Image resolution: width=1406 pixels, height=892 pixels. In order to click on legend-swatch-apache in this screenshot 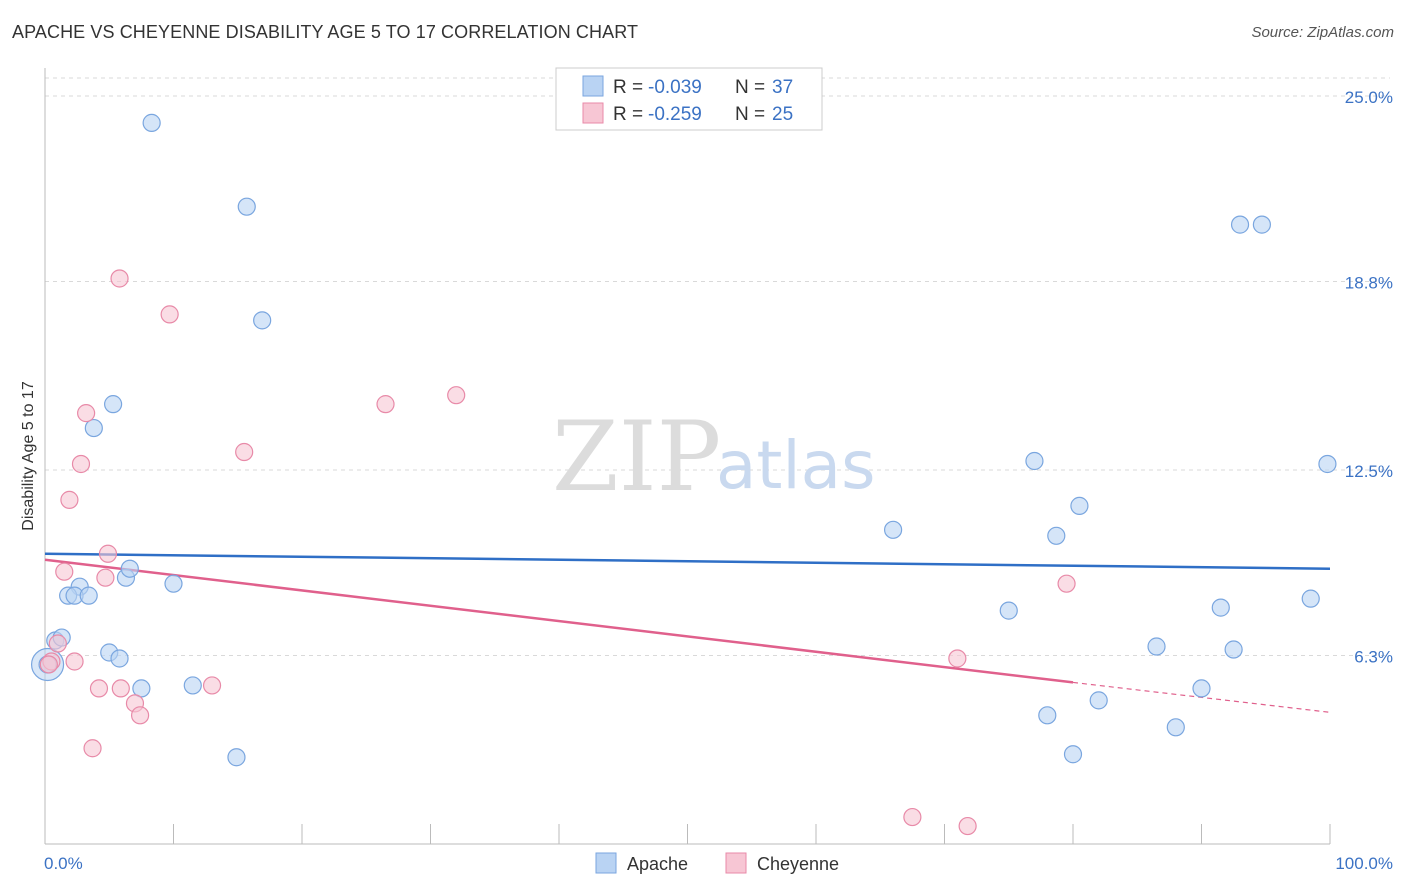, I will do `click(593, 86)`.